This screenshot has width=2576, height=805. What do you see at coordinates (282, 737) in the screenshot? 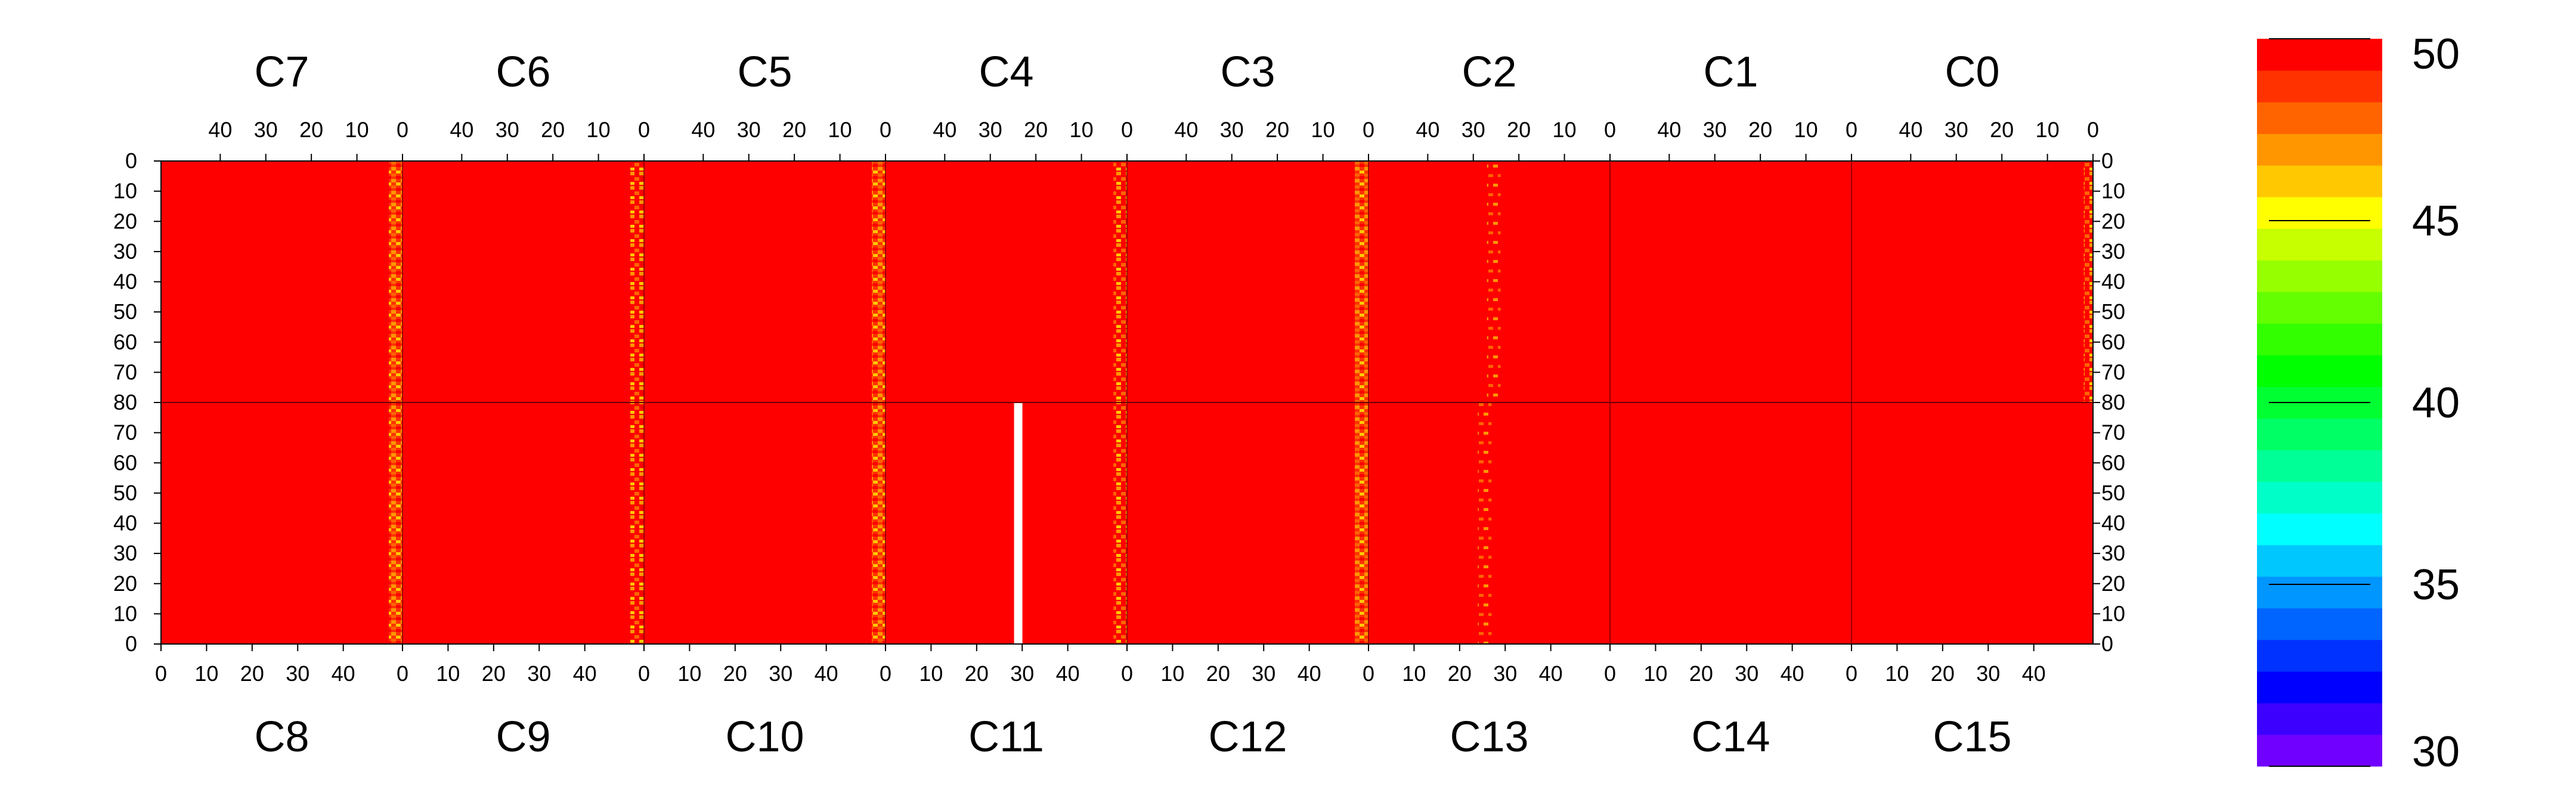
I see `group-label-bottom: C8` at bounding box center [282, 737].